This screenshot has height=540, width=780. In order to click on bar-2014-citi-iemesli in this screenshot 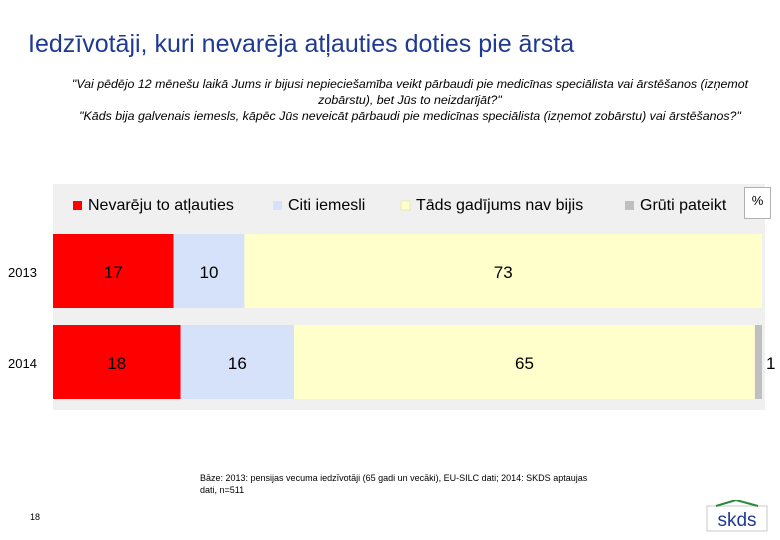, I will do `click(237, 362)`.